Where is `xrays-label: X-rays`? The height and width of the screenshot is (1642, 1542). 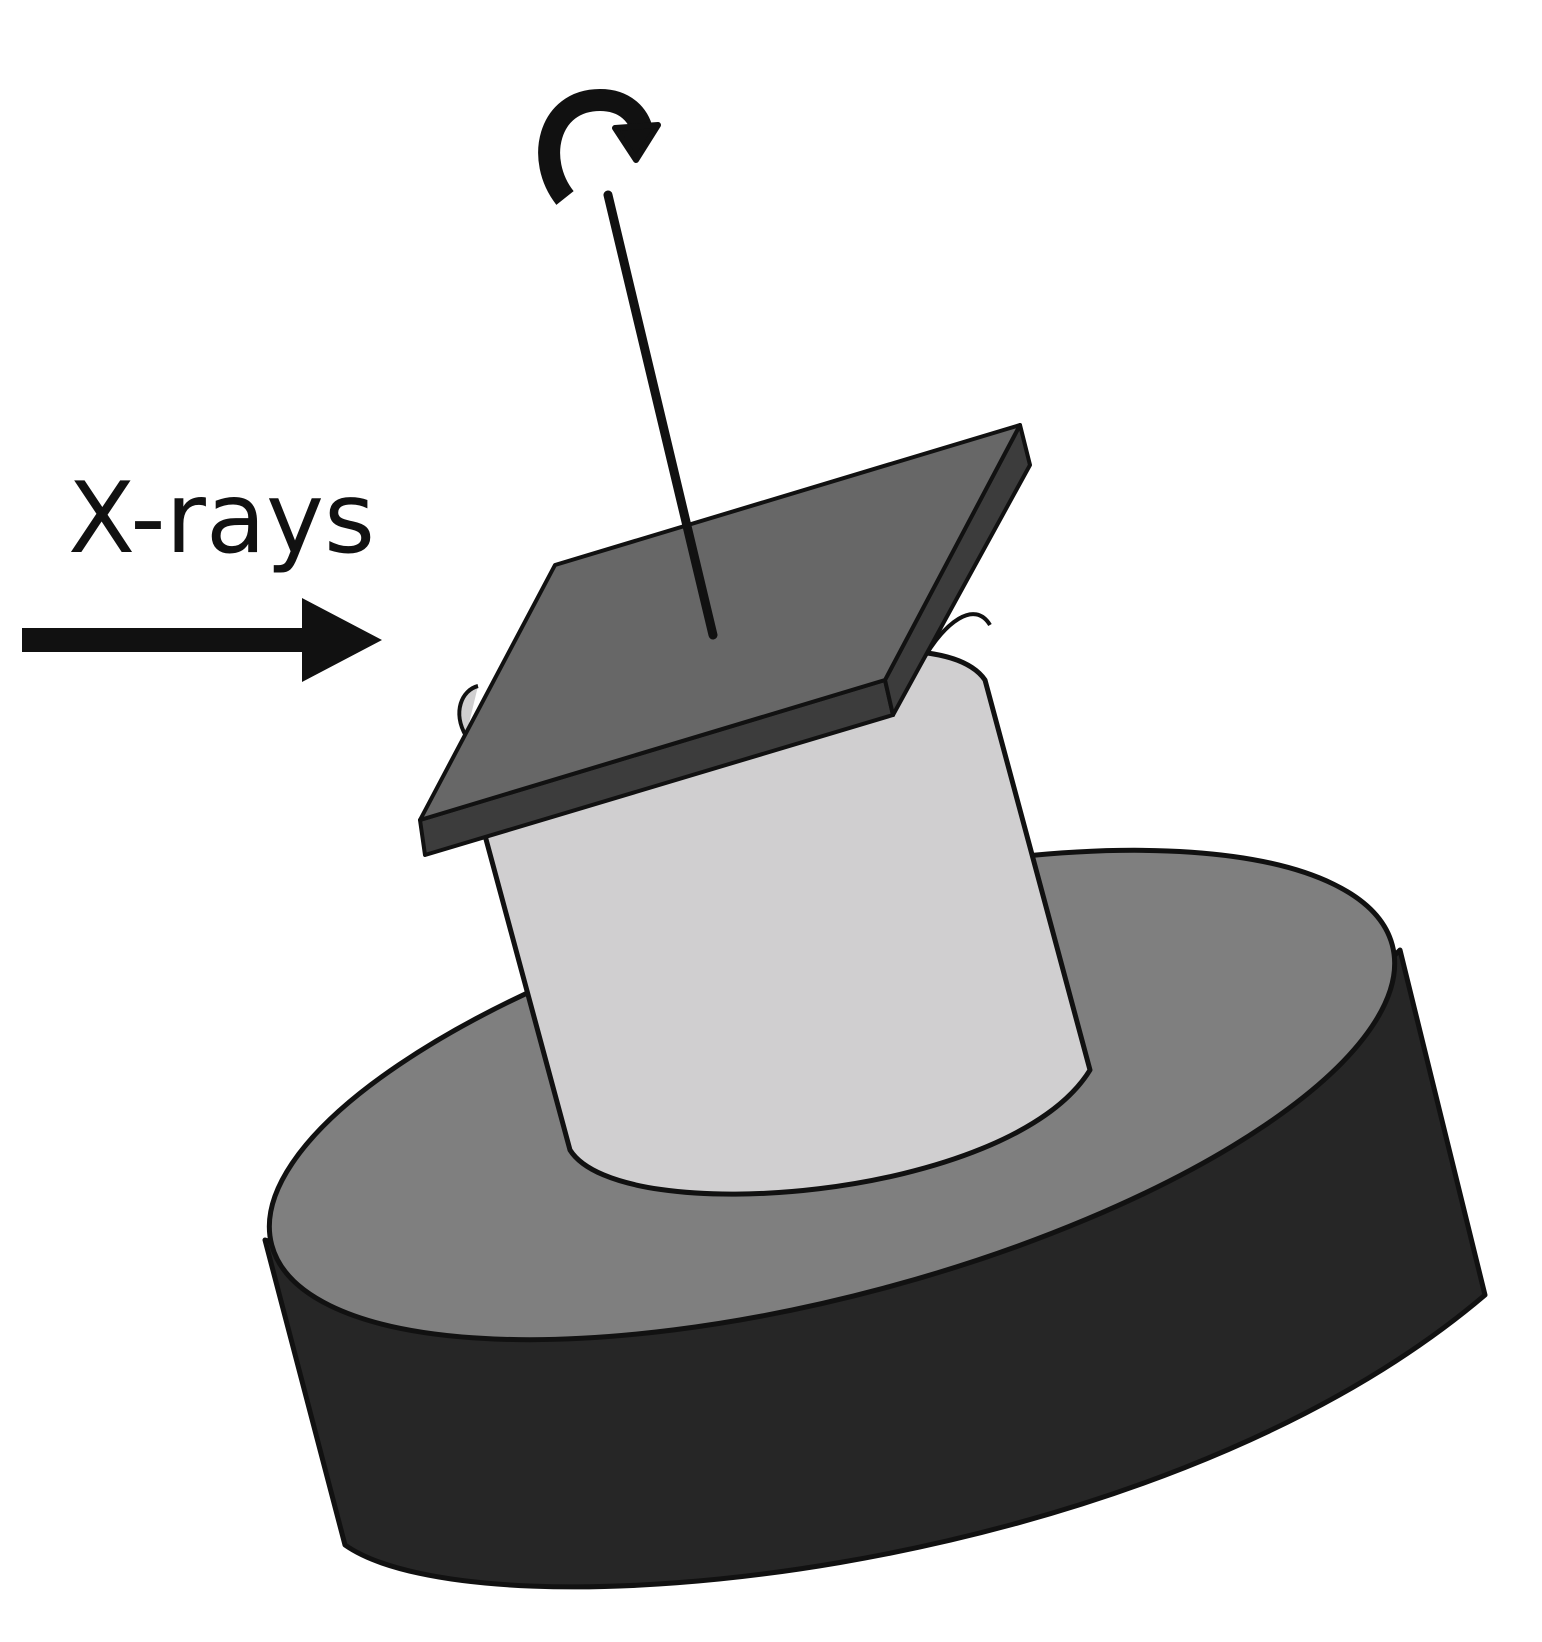 xrays-label: X-rays is located at coordinates (221, 519).